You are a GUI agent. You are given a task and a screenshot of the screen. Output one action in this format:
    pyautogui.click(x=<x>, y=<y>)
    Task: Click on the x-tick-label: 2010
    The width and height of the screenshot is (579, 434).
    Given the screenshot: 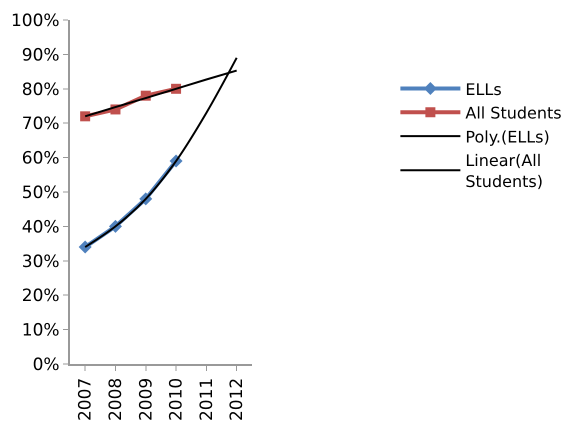 What is the action you would take?
    pyautogui.click(x=176, y=400)
    